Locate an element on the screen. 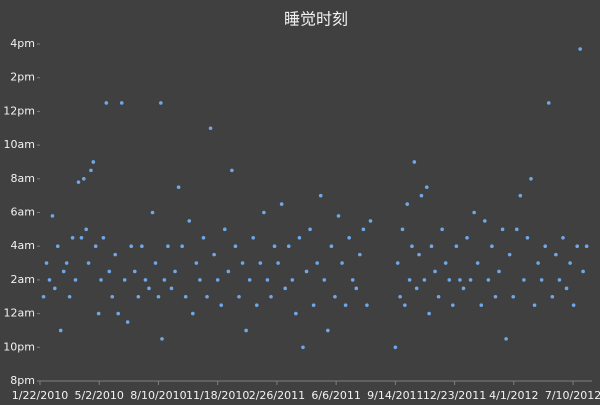 The image size is (600, 405). x-tick-label: 9/14/2011 is located at coordinates (395, 395).